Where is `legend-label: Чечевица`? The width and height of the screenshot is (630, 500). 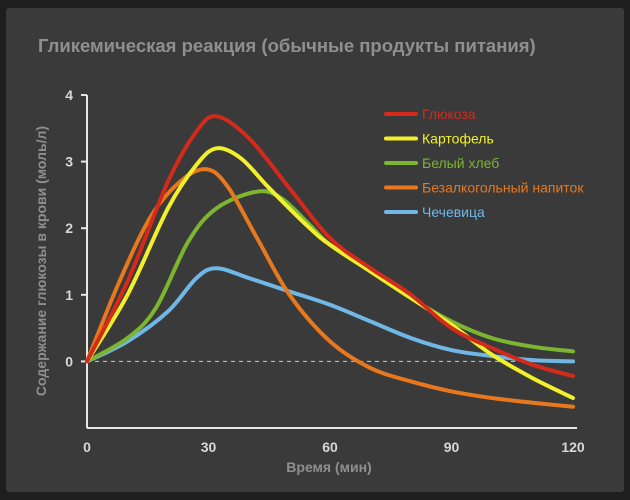
legend-label: Чечевица is located at coordinates (453, 212).